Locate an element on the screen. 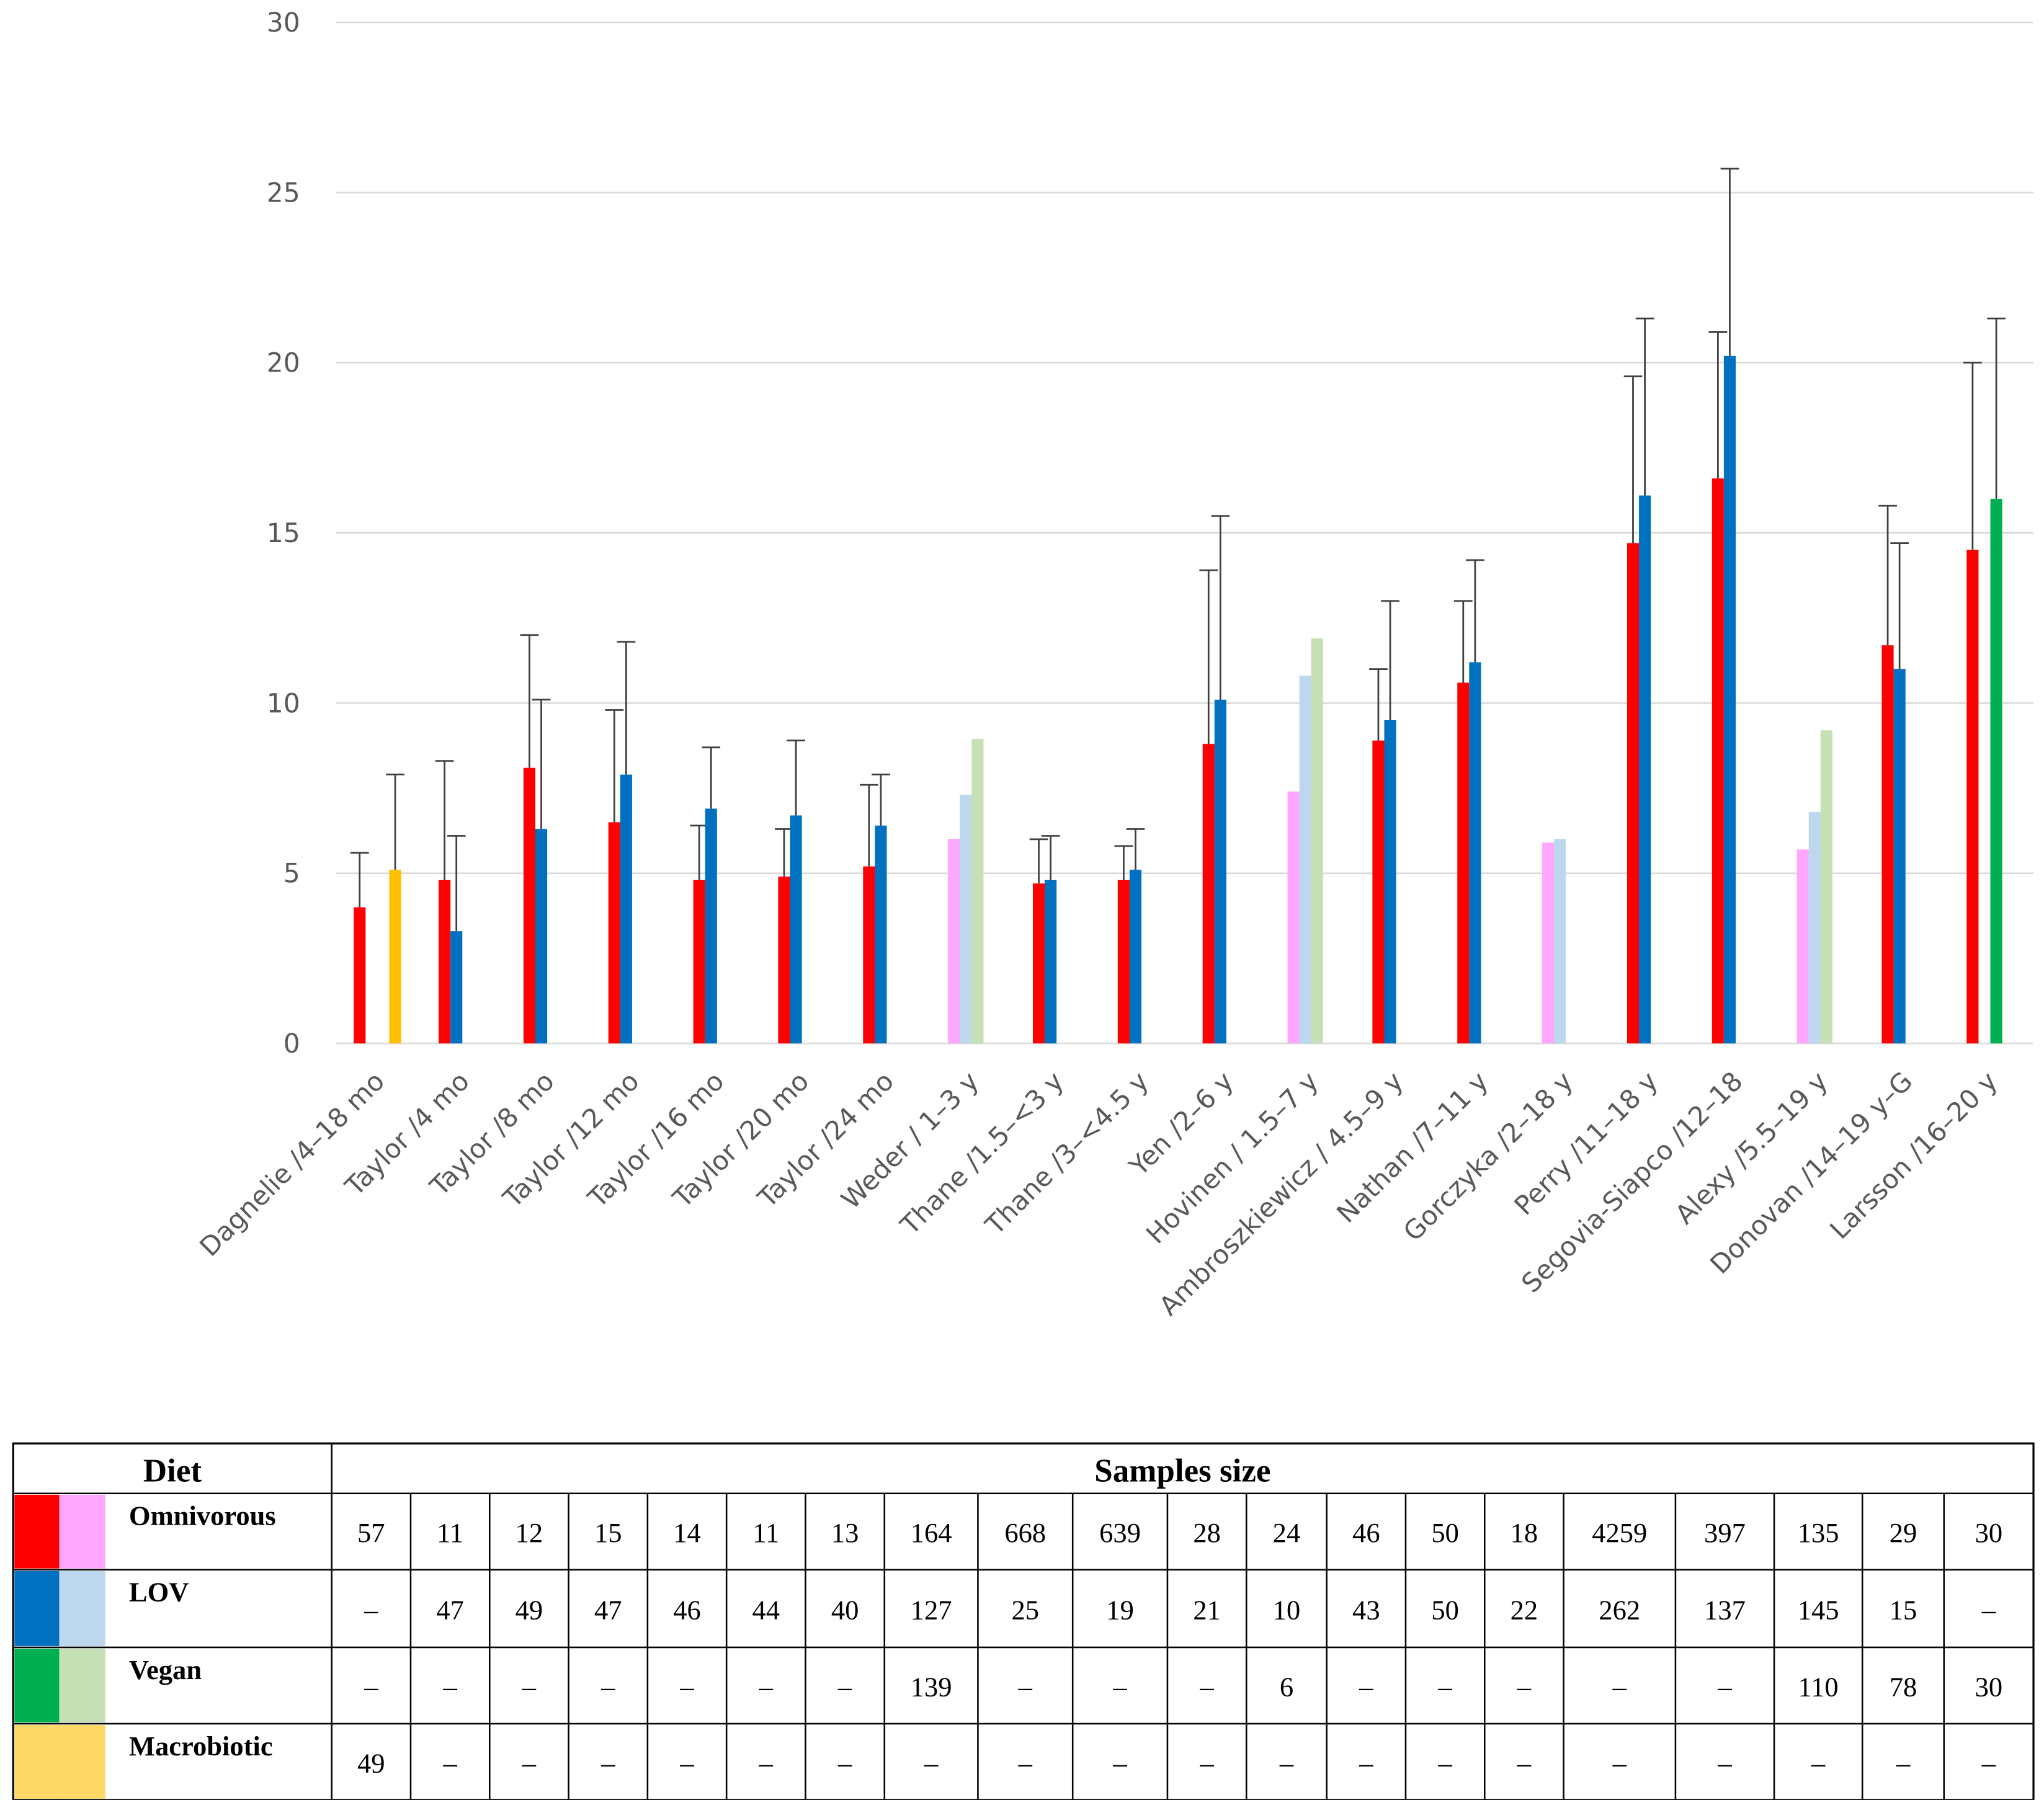 The height and width of the screenshot is (1800, 2044). table-cell: 29 is located at coordinates (1903, 1532).